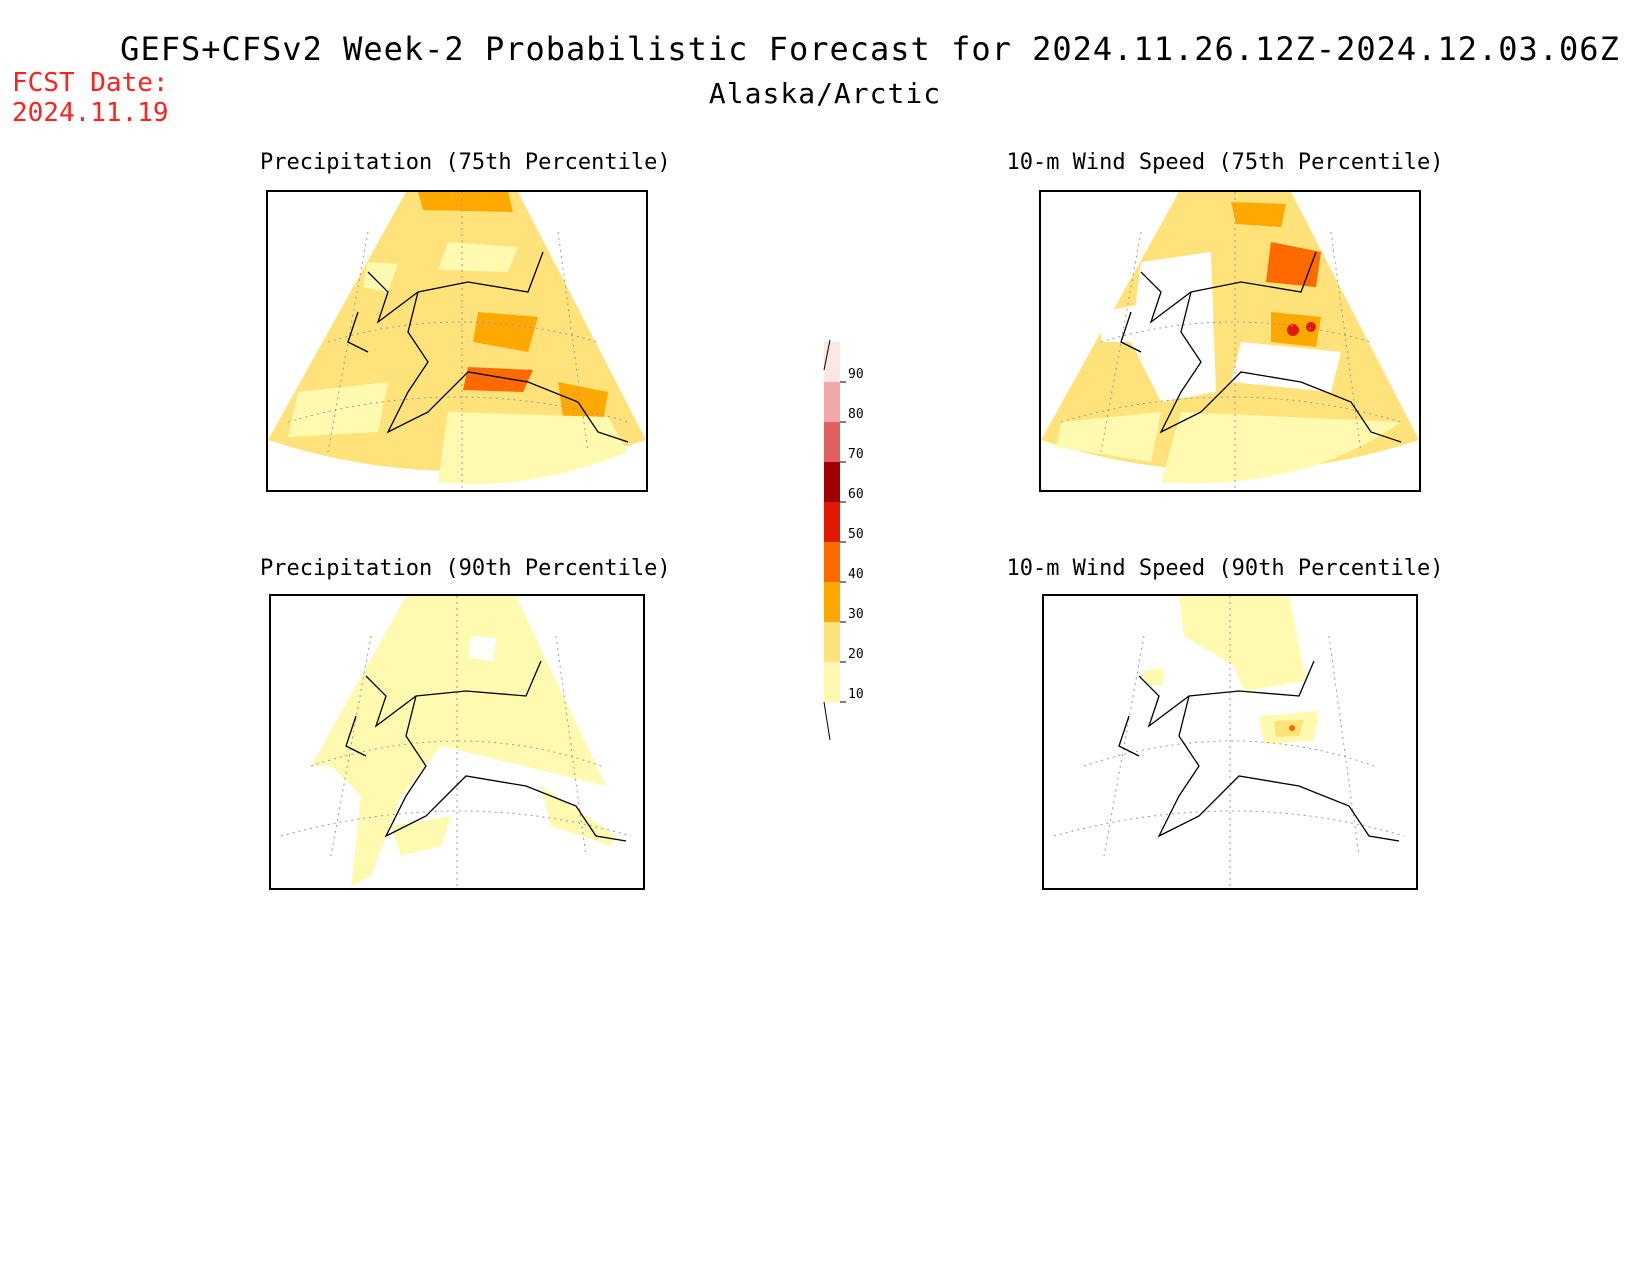 The image size is (1650, 1275). What do you see at coordinates (1225, 162) in the screenshot?
I see `panel-title-wind-75: 10-m Wind Speed (75th Percentile)` at bounding box center [1225, 162].